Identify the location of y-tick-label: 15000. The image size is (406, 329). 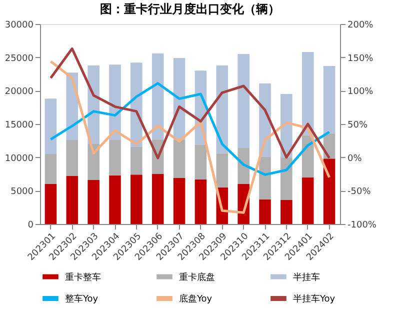
(19, 125).